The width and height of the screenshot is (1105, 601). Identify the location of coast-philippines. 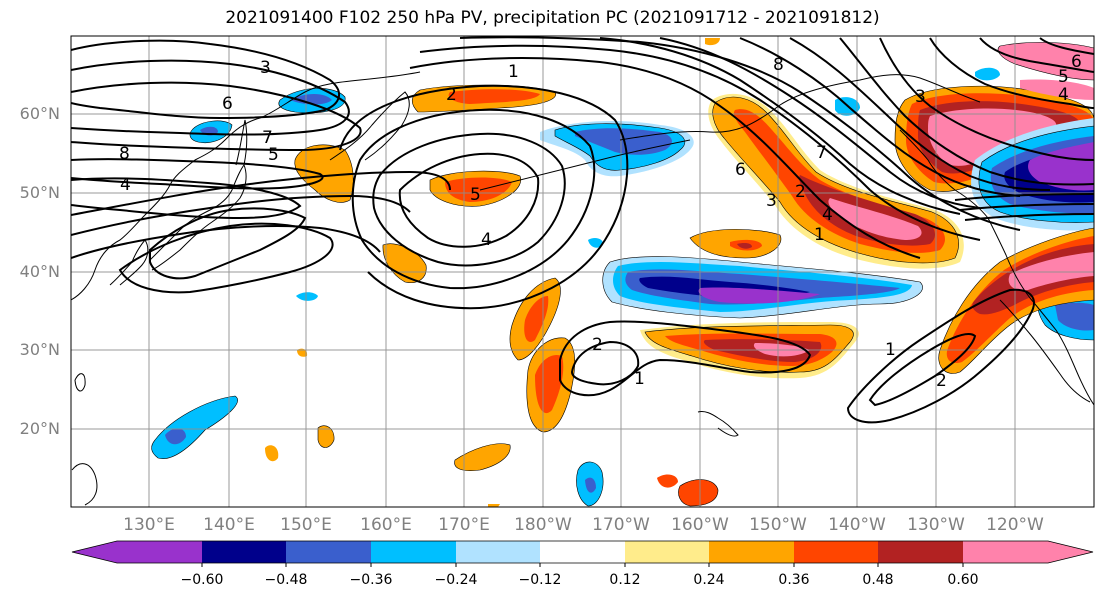
(84, 484).